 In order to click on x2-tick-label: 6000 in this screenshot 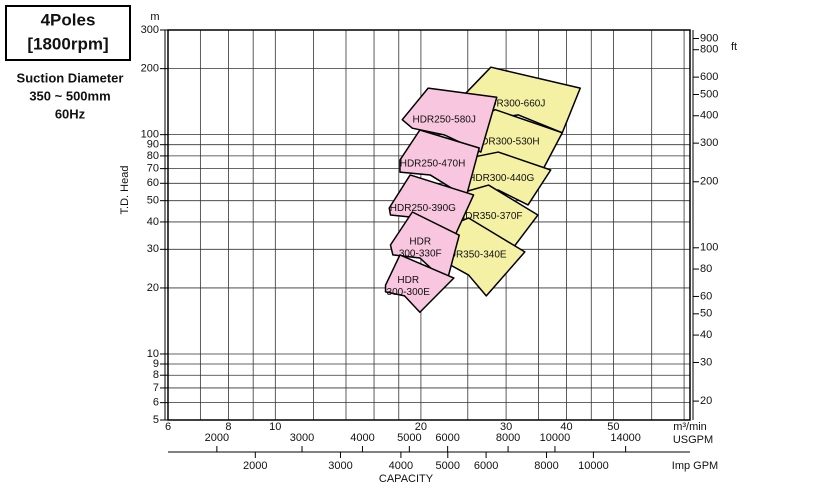, I will do `click(447, 438)`.